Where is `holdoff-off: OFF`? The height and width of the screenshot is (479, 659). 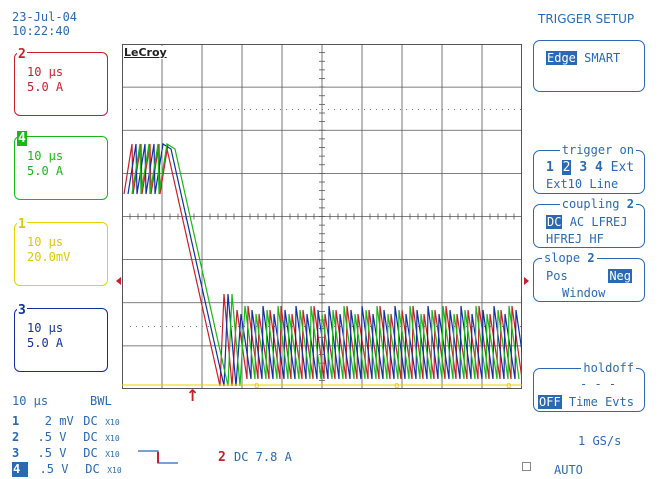
holdoff-off: OFF is located at coordinates (550, 402).